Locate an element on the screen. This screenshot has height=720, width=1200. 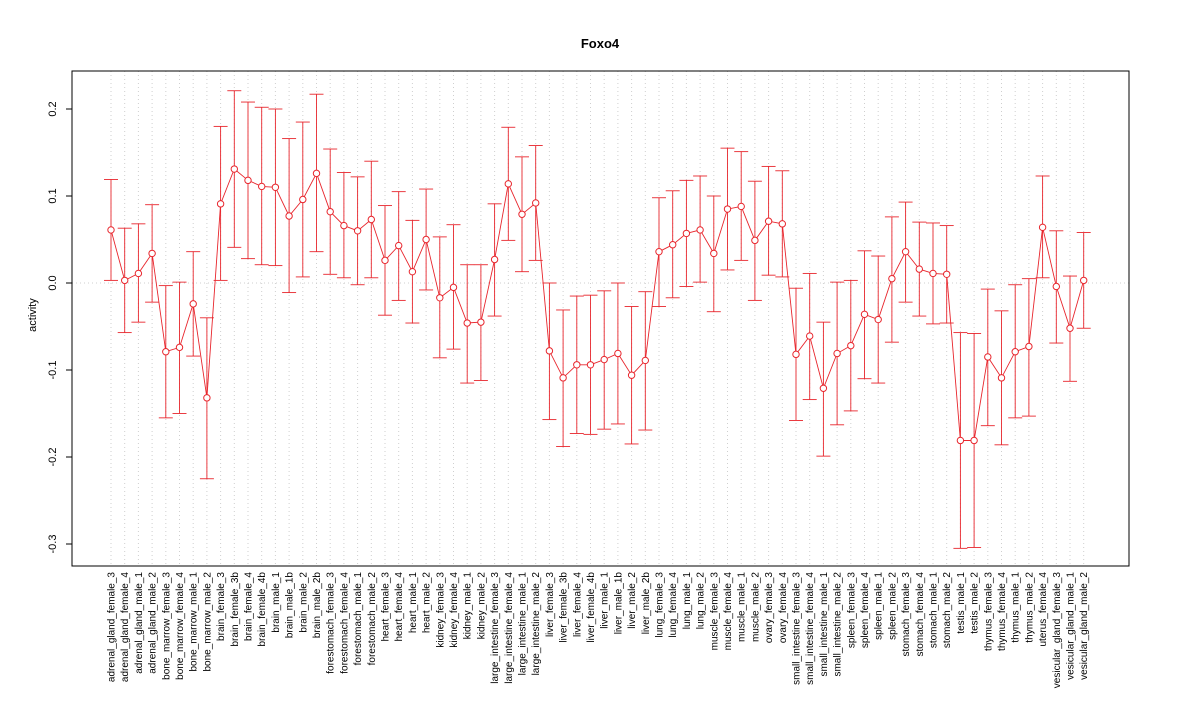
x-tick-label: heart_male_2 is located at coordinates (427, 603).